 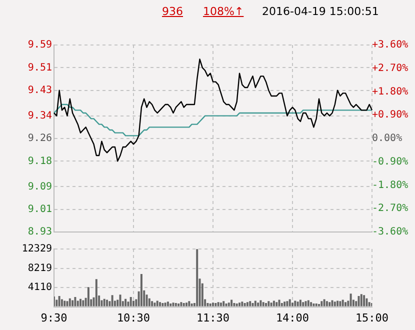 What do you see at coordinates (40, 45) in the screenshot?
I see `y-tick-label: 9.59` at bounding box center [40, 45].